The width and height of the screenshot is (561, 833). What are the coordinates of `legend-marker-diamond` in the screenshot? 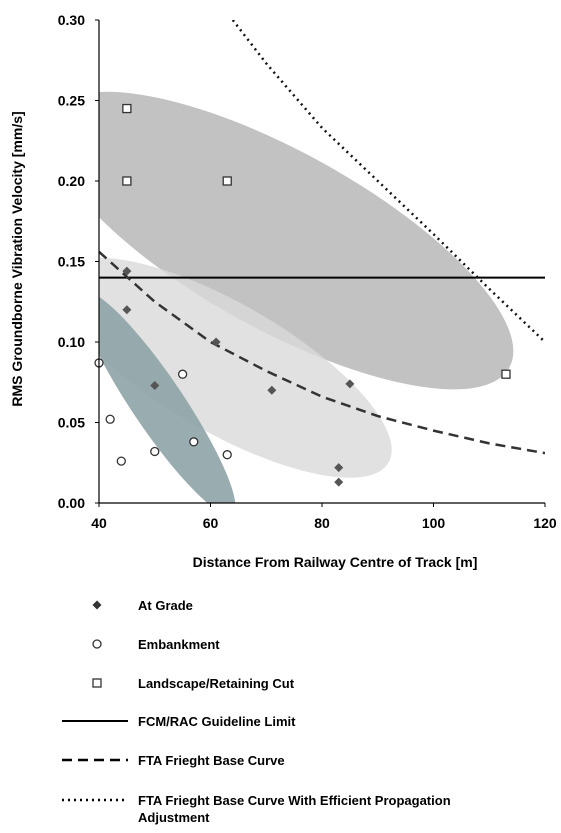 It's located at (97, 605).